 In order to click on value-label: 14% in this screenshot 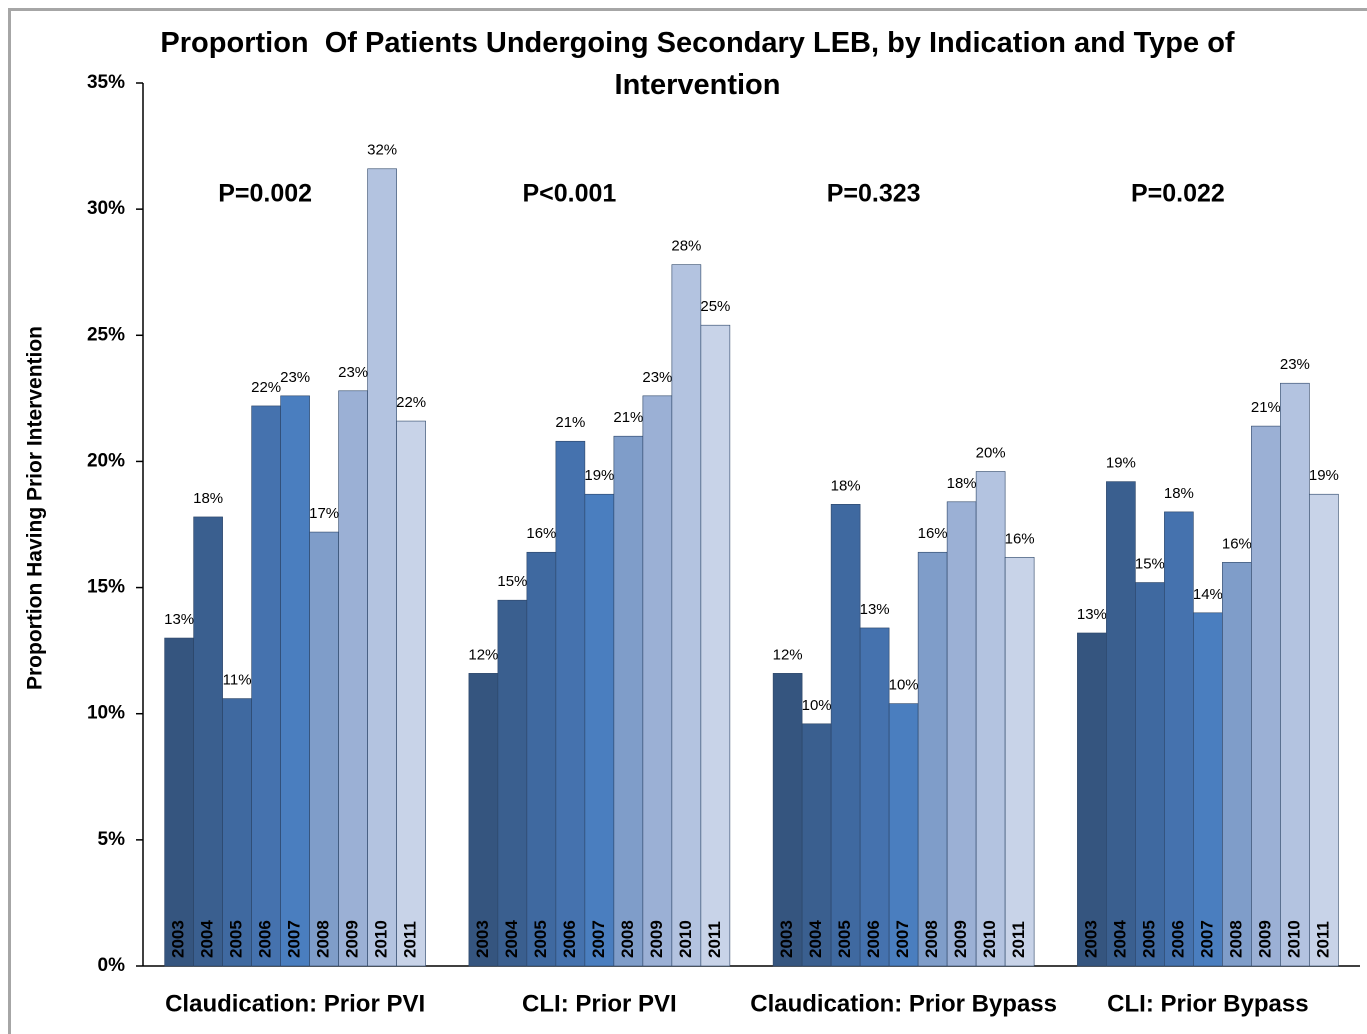, I will do `click(1208, 594)`.